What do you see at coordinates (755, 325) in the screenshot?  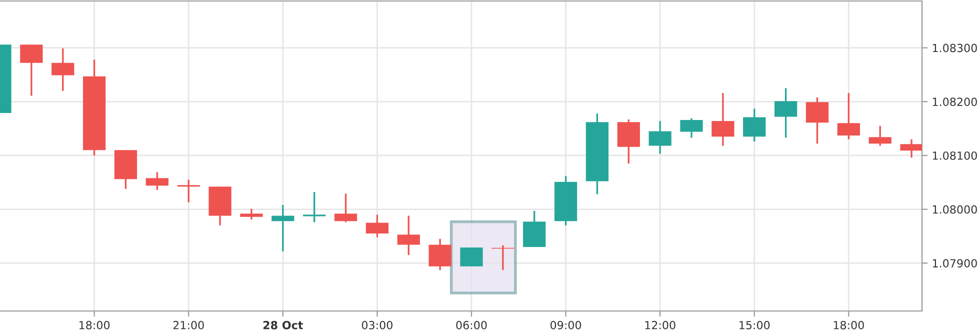 I see `x-tick-label: 15:00` at bounding box center [755, 325].